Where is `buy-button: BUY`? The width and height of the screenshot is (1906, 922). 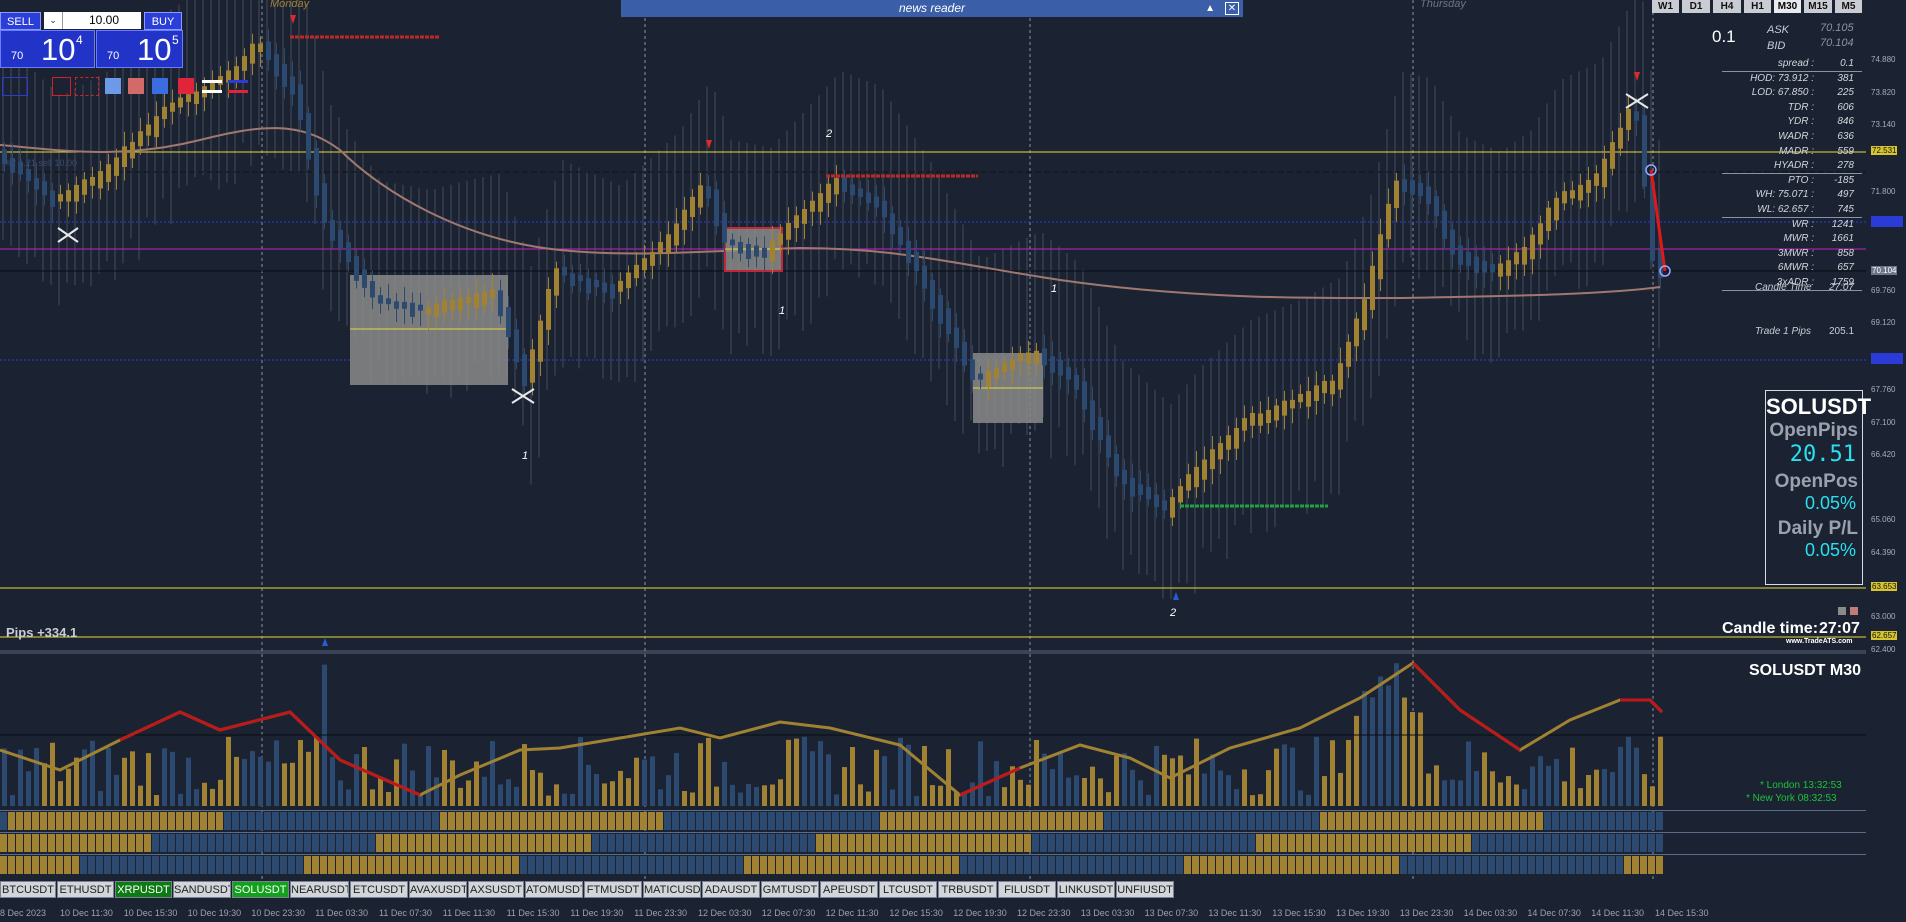 buy-button: BUY is located at coordinates (163, 21).